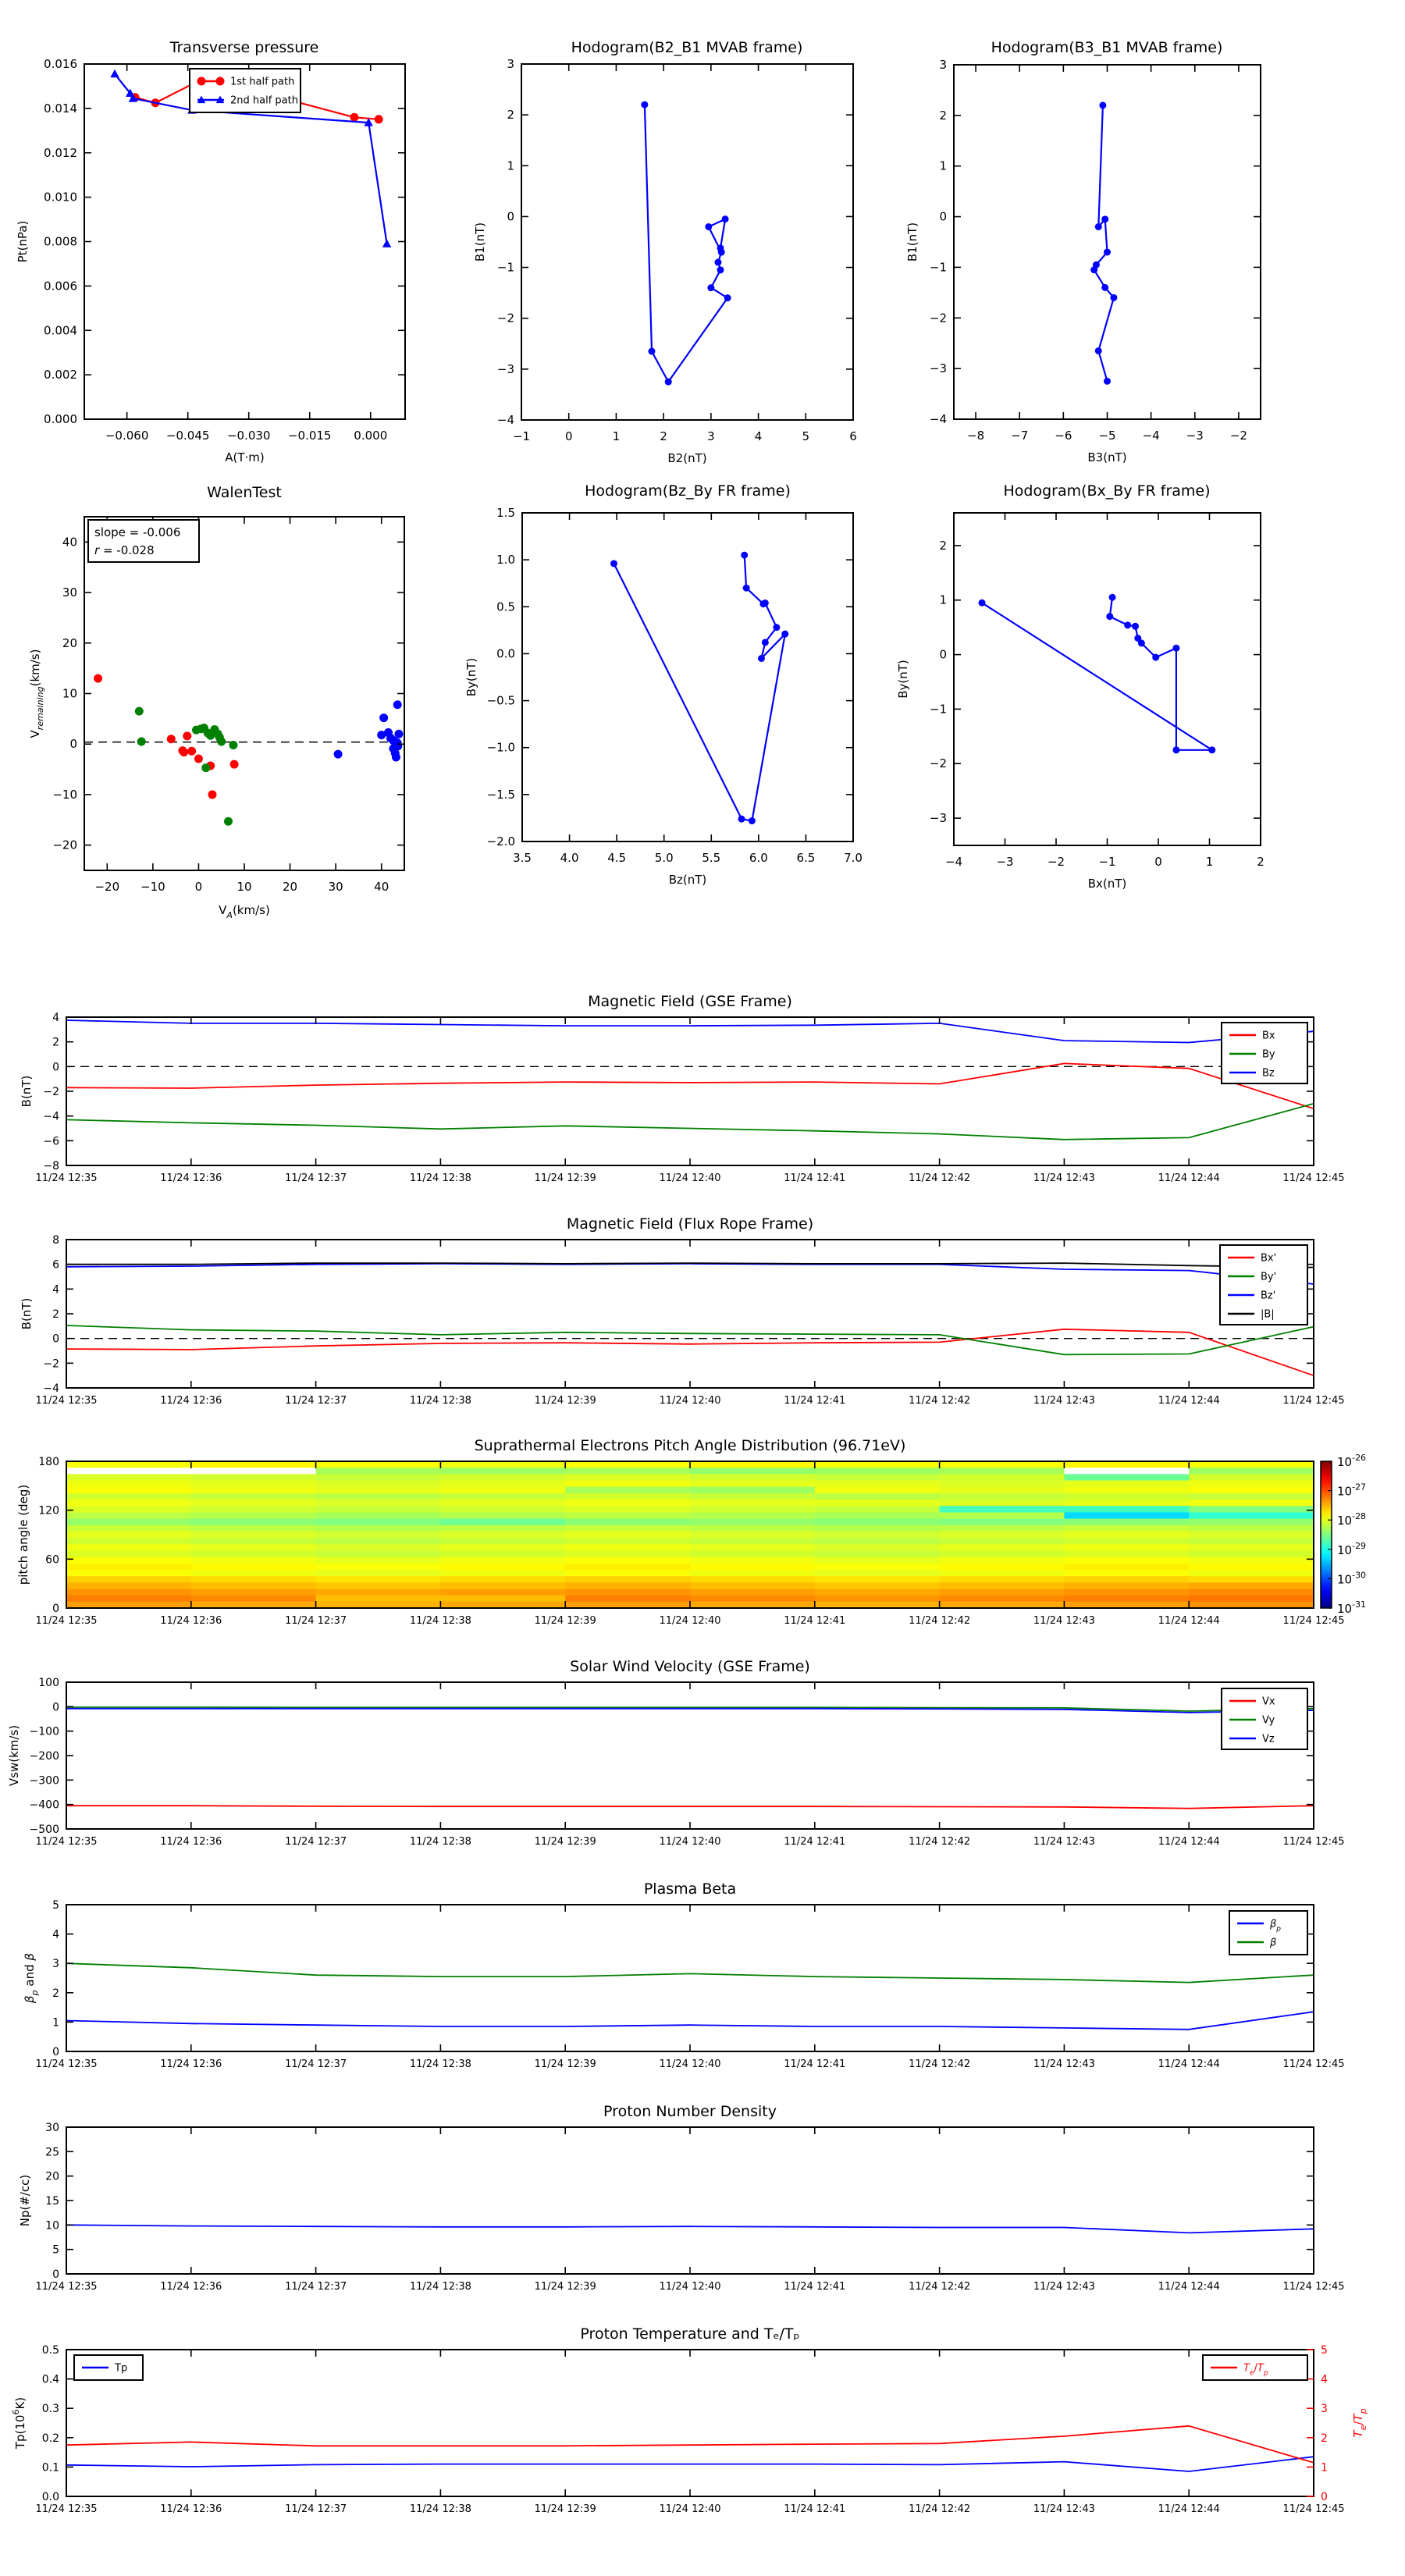  I want to click on solar-wind-velocity-xtick: 11/24 12:35, so click(66, 1842).